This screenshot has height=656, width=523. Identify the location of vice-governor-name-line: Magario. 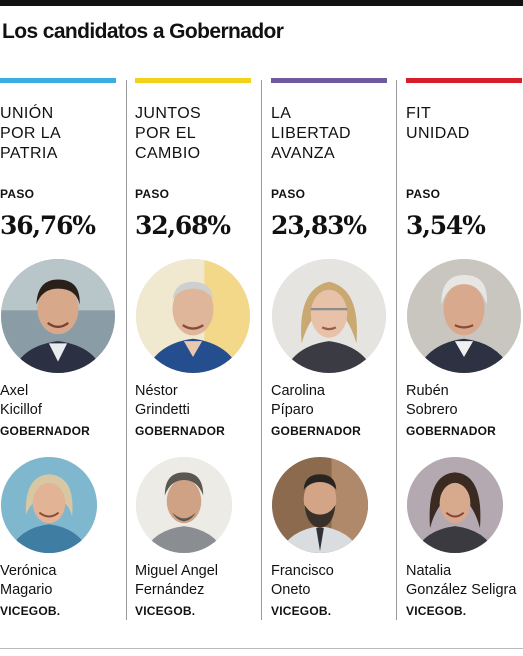
(26, 590).